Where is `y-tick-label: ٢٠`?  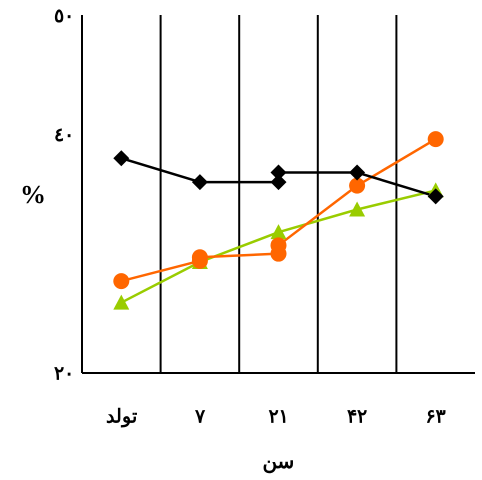
y-tick-label: ٢٠ is located at coordinates (64, 374).